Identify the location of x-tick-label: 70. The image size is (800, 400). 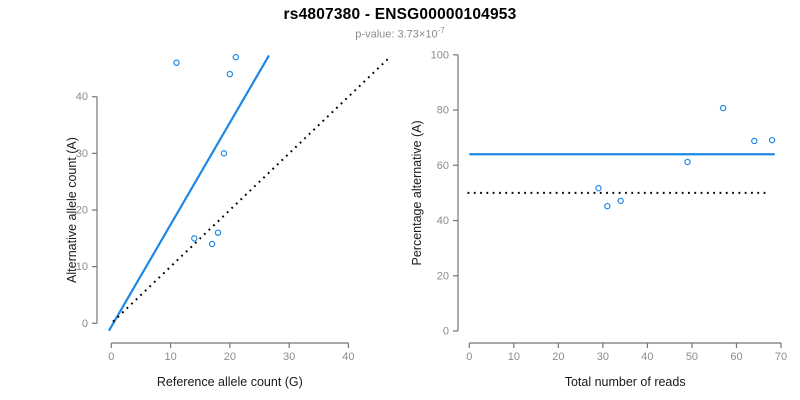
(781, 357).